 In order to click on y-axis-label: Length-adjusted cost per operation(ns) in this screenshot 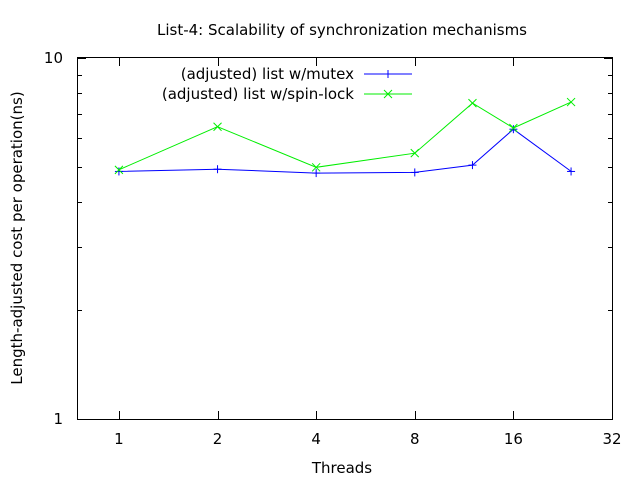, I will do `click(17, 237)`.